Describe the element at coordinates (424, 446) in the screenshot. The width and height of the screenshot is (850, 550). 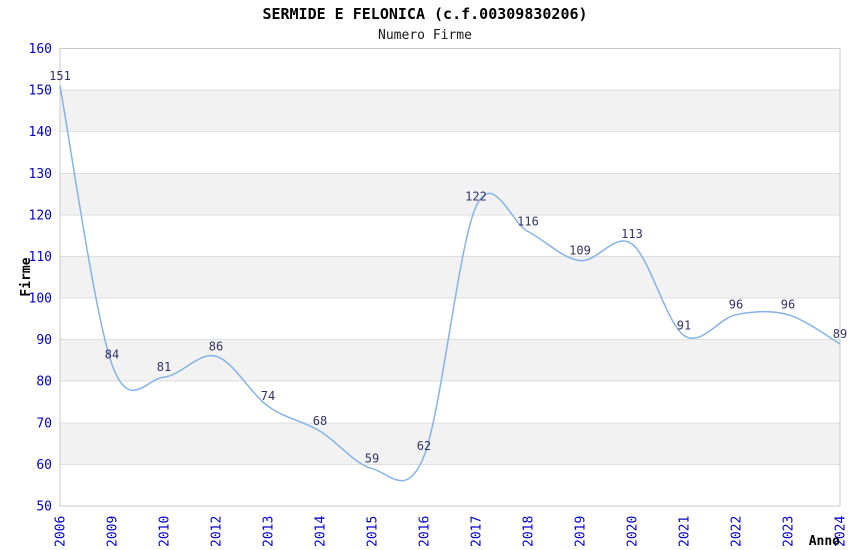
I see `point-label: 62` at that location.